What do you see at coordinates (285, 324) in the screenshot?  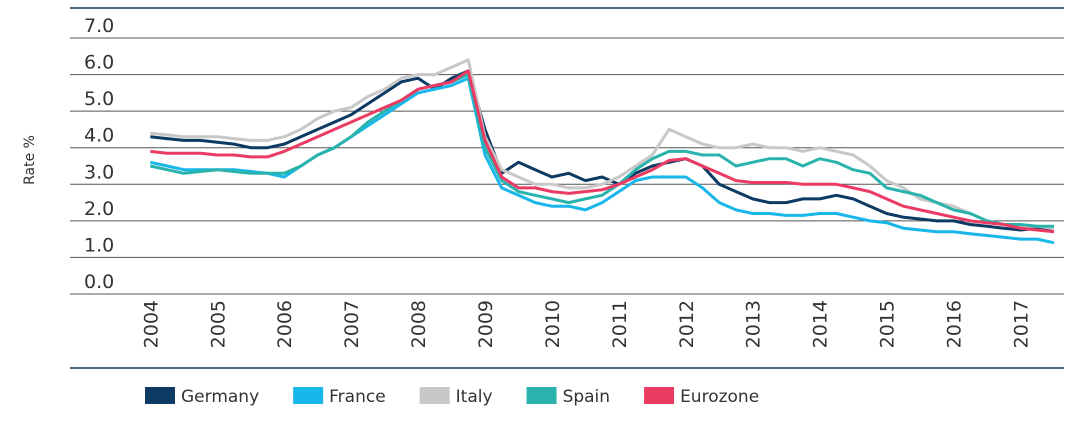 I see `x-tick-label: 2006` at bounding box center [285, 324].